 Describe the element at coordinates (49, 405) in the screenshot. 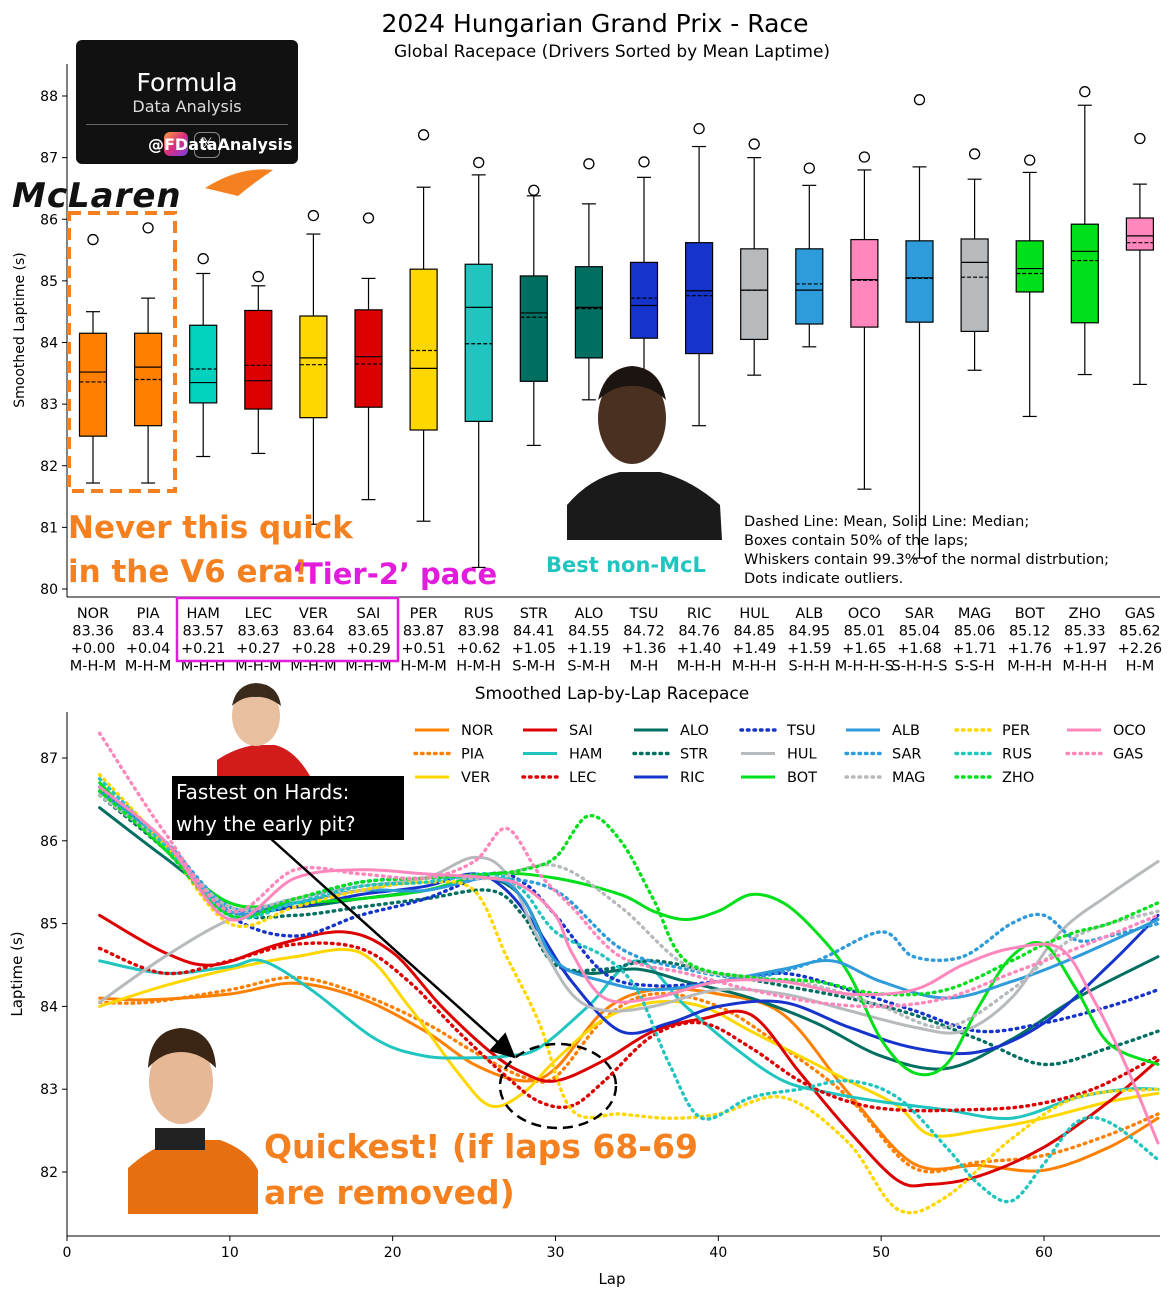

I see `box-y-tick-label: 83` at that location.